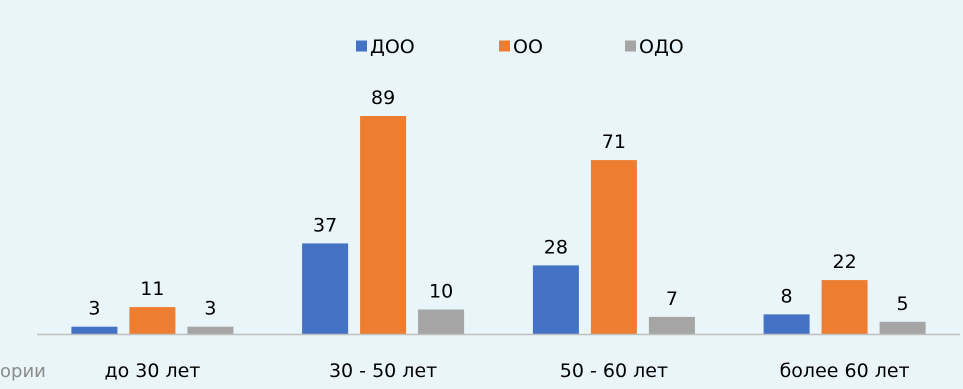 This screenshot has height=389, width=963. What do you see at coordinates (845, 262) in the screenshot?
I see `data-label-оо-4: 22` at bounding box center [845, 262].